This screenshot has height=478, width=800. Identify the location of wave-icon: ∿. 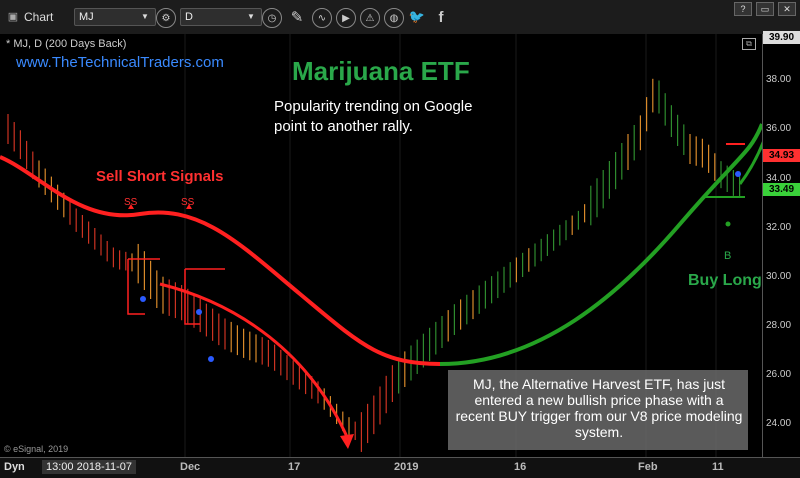
(322, 18).